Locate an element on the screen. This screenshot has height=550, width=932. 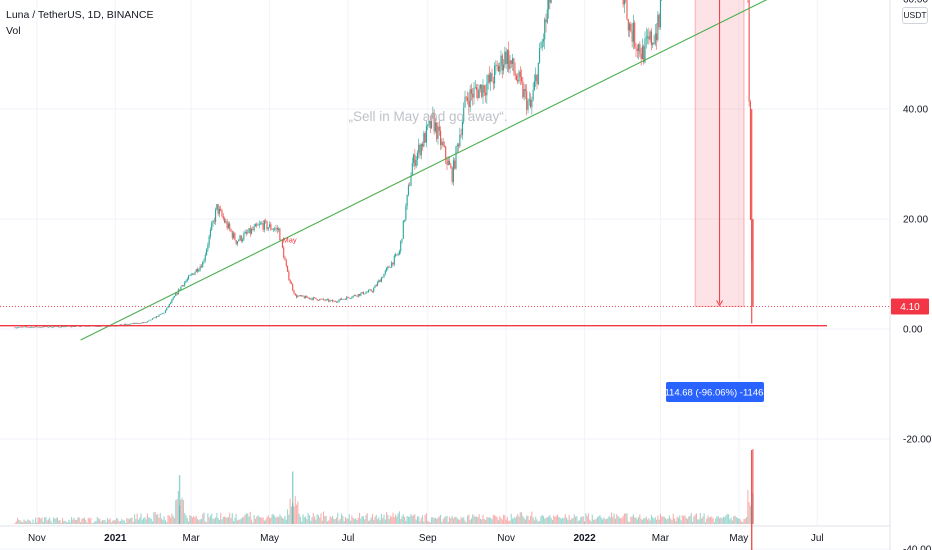
symbol-title: Luna / TetherUS, 1D, BINANCE is located at coordinates (80, 15).